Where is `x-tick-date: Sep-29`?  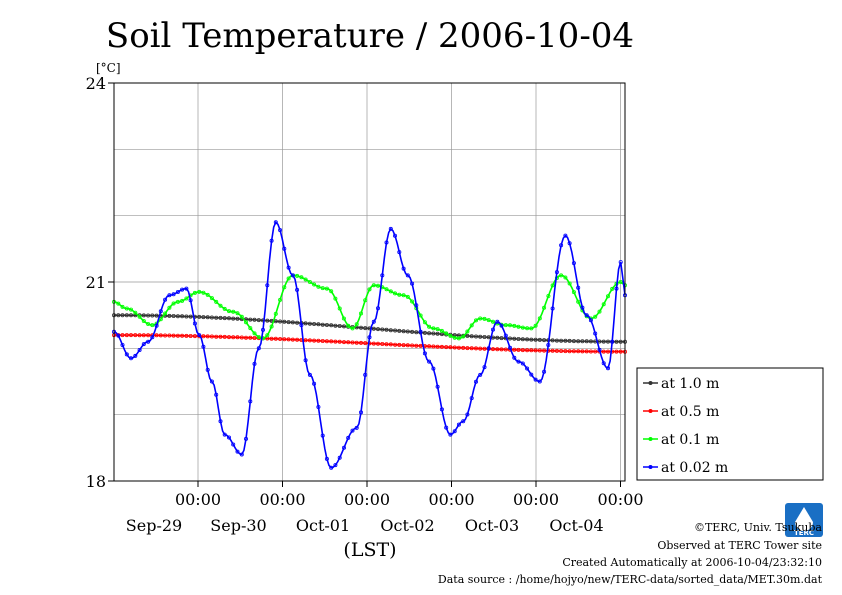
x-tick-date: Sep-29 is located at coordinates (154, 525).